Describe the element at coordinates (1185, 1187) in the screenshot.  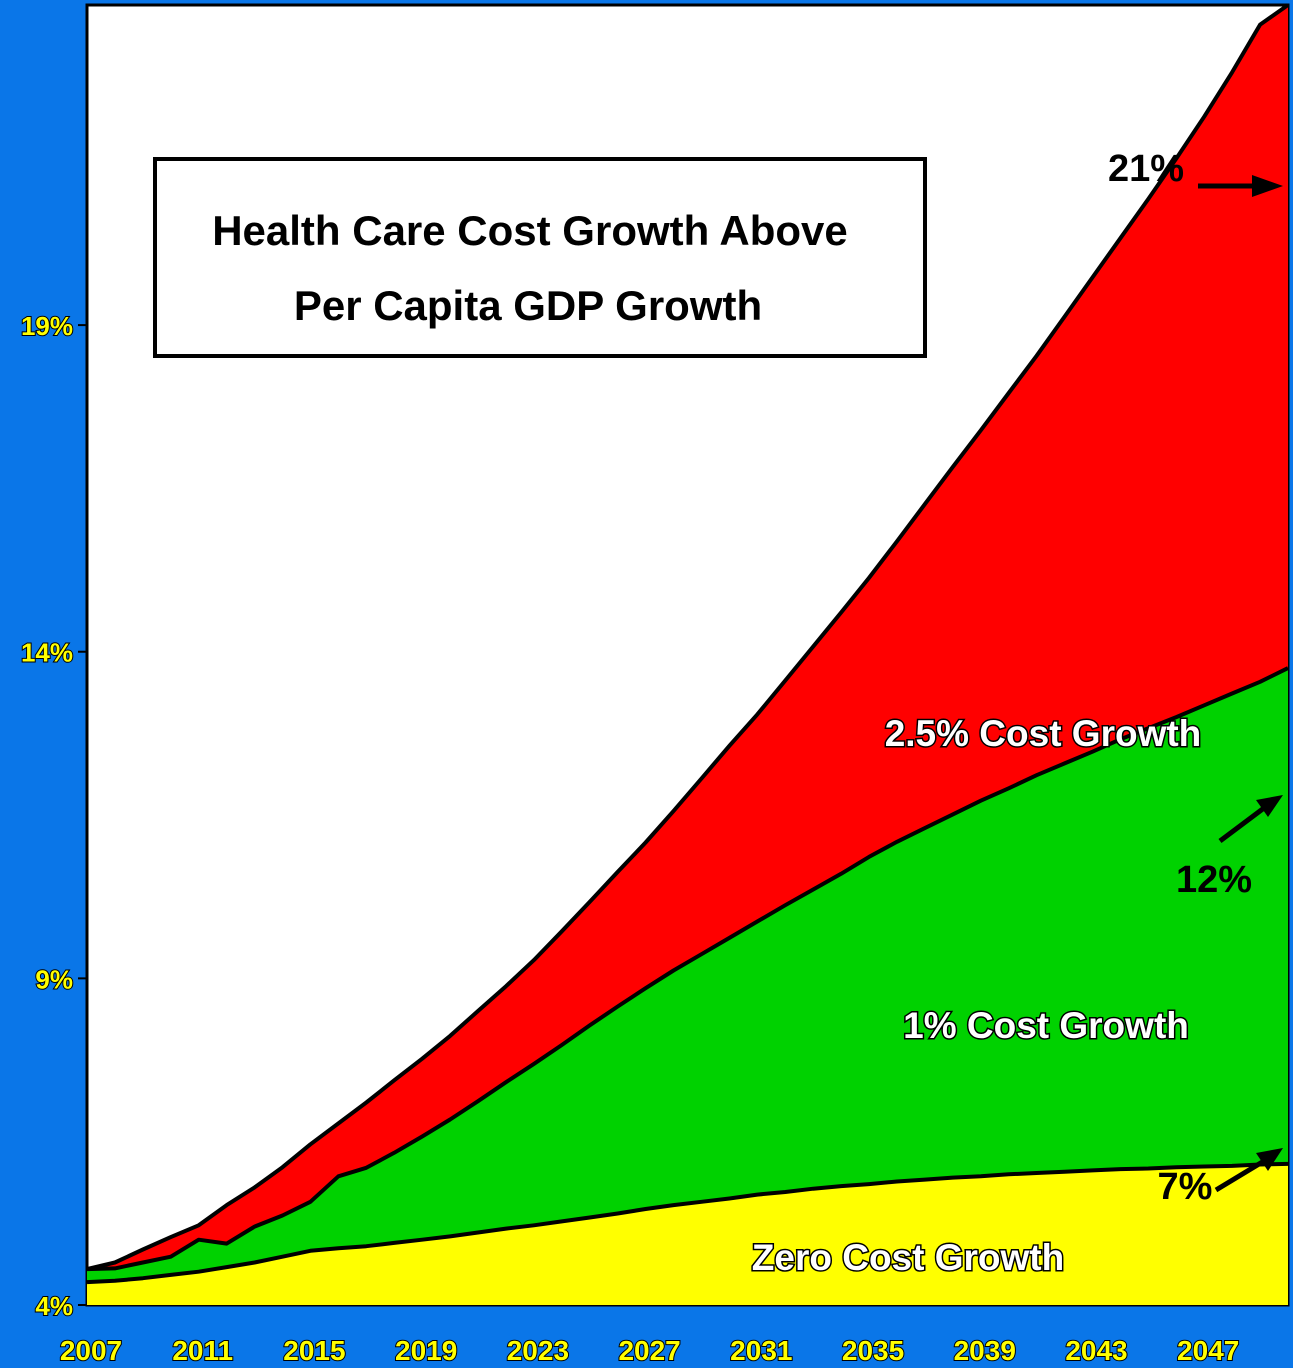
I see `end-label-7pct: 7%` at that location.